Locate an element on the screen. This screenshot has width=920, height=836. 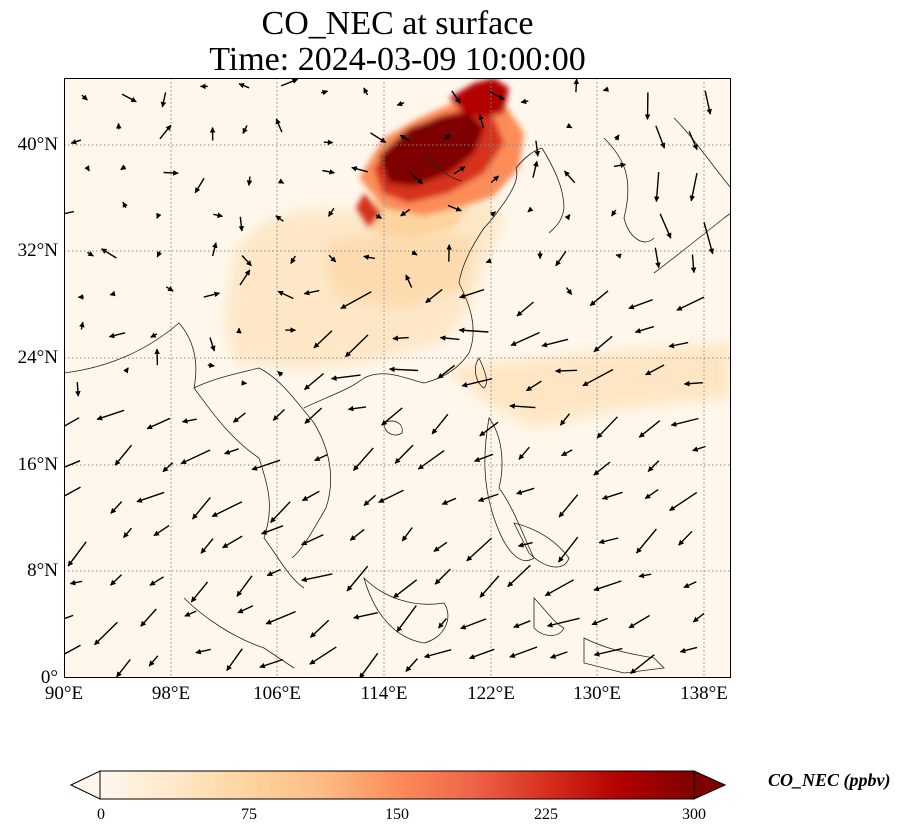
lat-tick-0: 0° is located at coordinates (49, 677).